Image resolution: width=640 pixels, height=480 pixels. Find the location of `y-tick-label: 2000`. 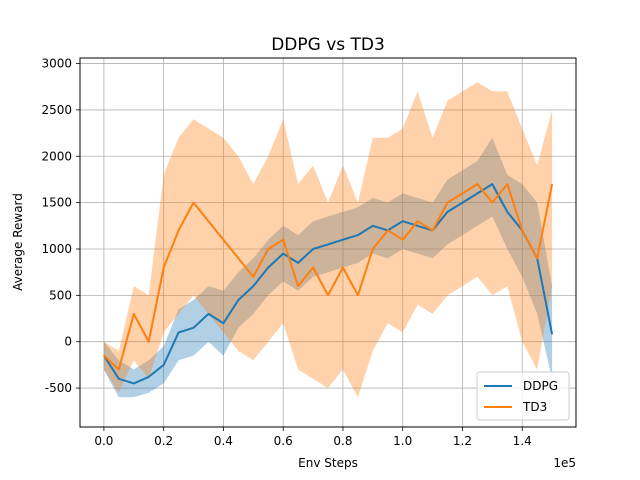

y-tick-label: 2000 is located at coordinates (56, 156).